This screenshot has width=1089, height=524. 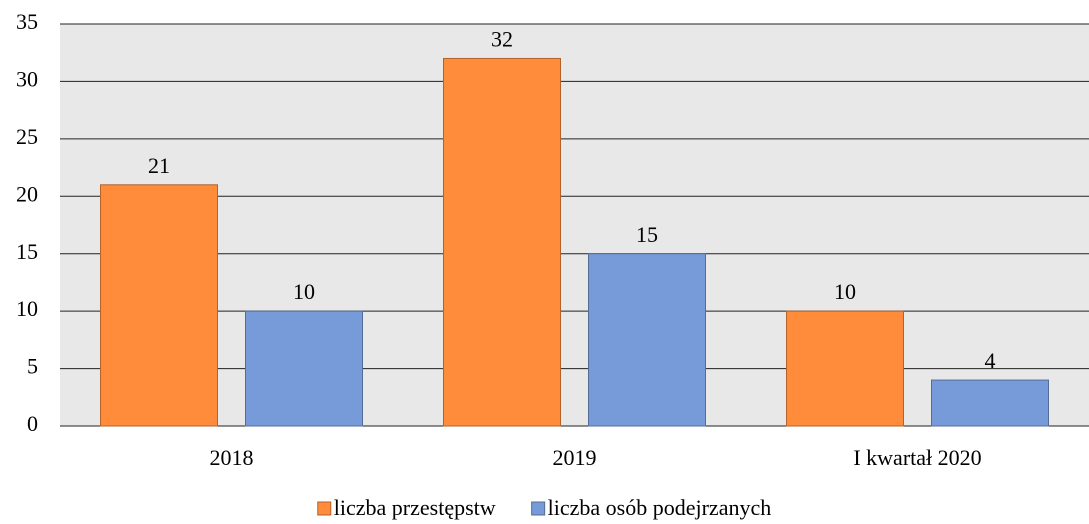 I want to click on x-tick-label: 2019, so click(x=575, y=457).